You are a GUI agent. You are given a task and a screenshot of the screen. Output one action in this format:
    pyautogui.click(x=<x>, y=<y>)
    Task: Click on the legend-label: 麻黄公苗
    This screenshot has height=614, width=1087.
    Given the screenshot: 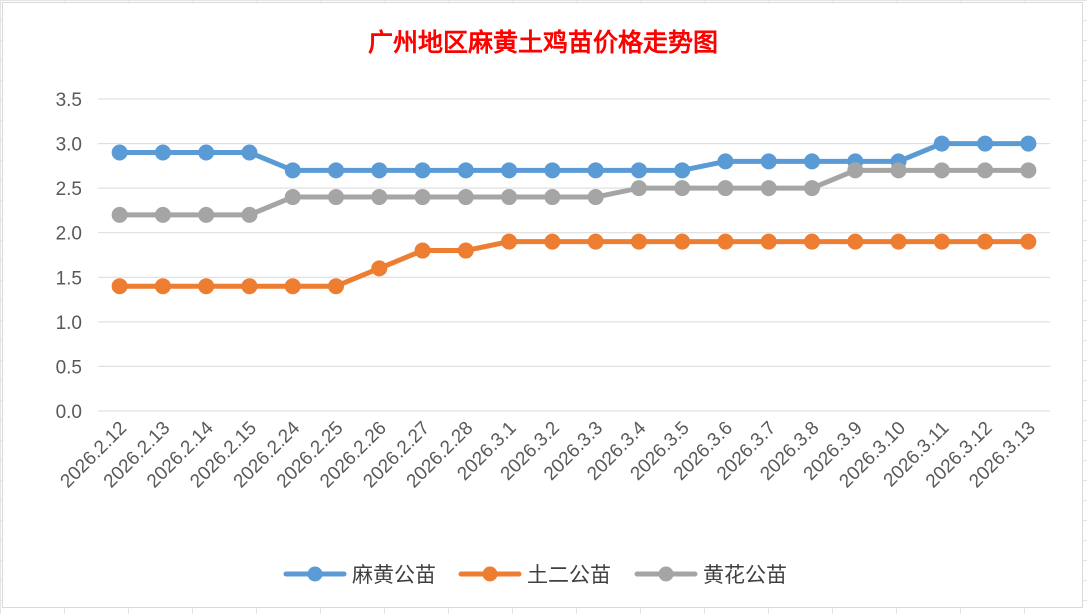 What is the action you would take?
    pyautogui.click(x=394, y=575)
    